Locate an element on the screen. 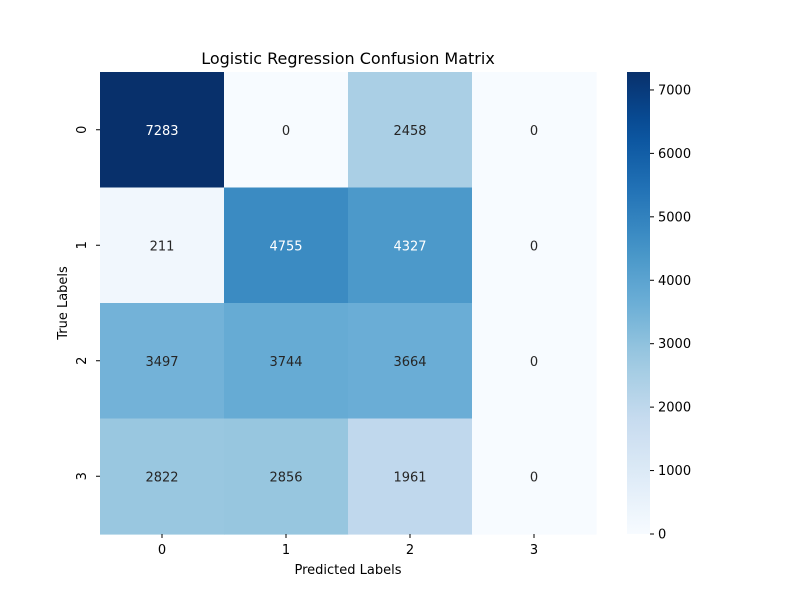 Image resolution: width=800 pixels, height=600 pixels. colorbar-tick-label-3: 3000 is located at coordinates (674, 344).